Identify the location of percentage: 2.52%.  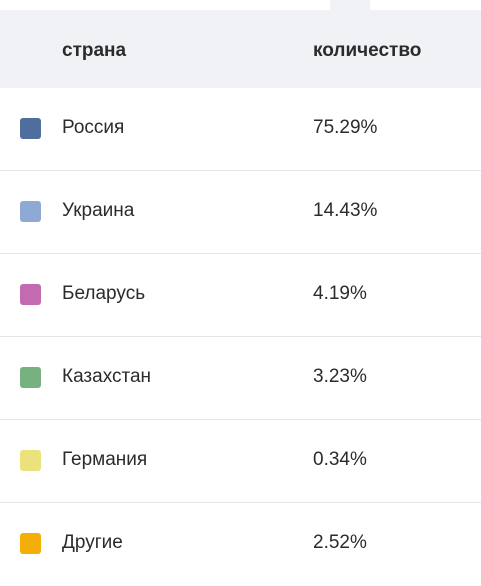
(340, 542).